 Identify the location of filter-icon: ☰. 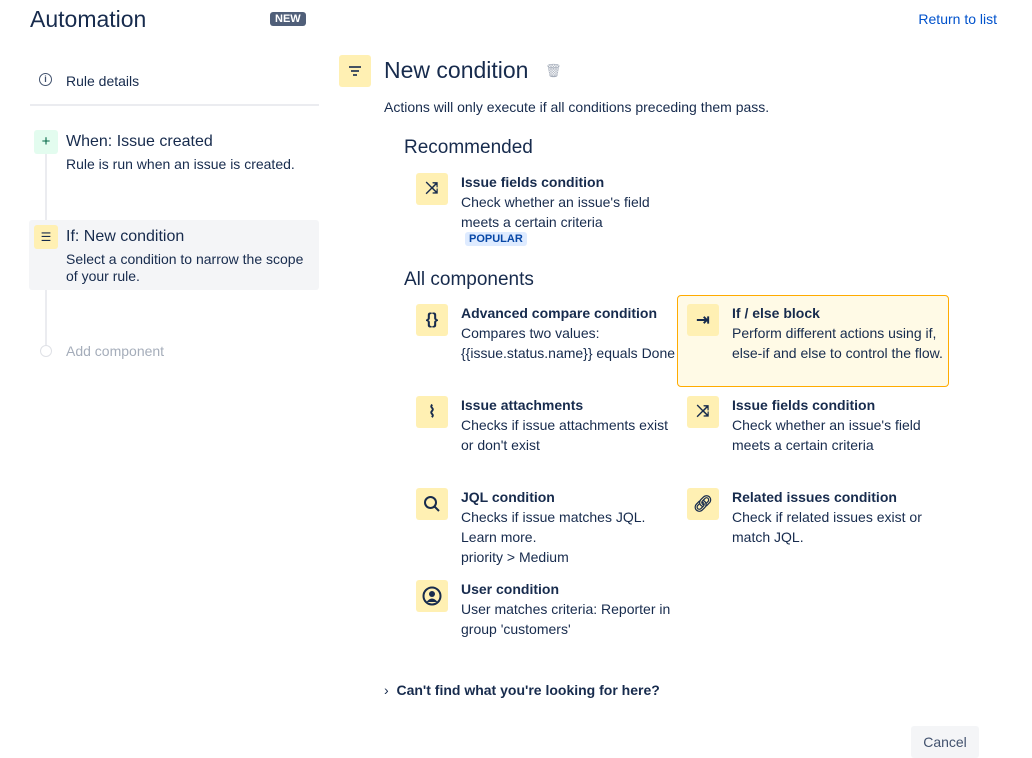
(46, 237).